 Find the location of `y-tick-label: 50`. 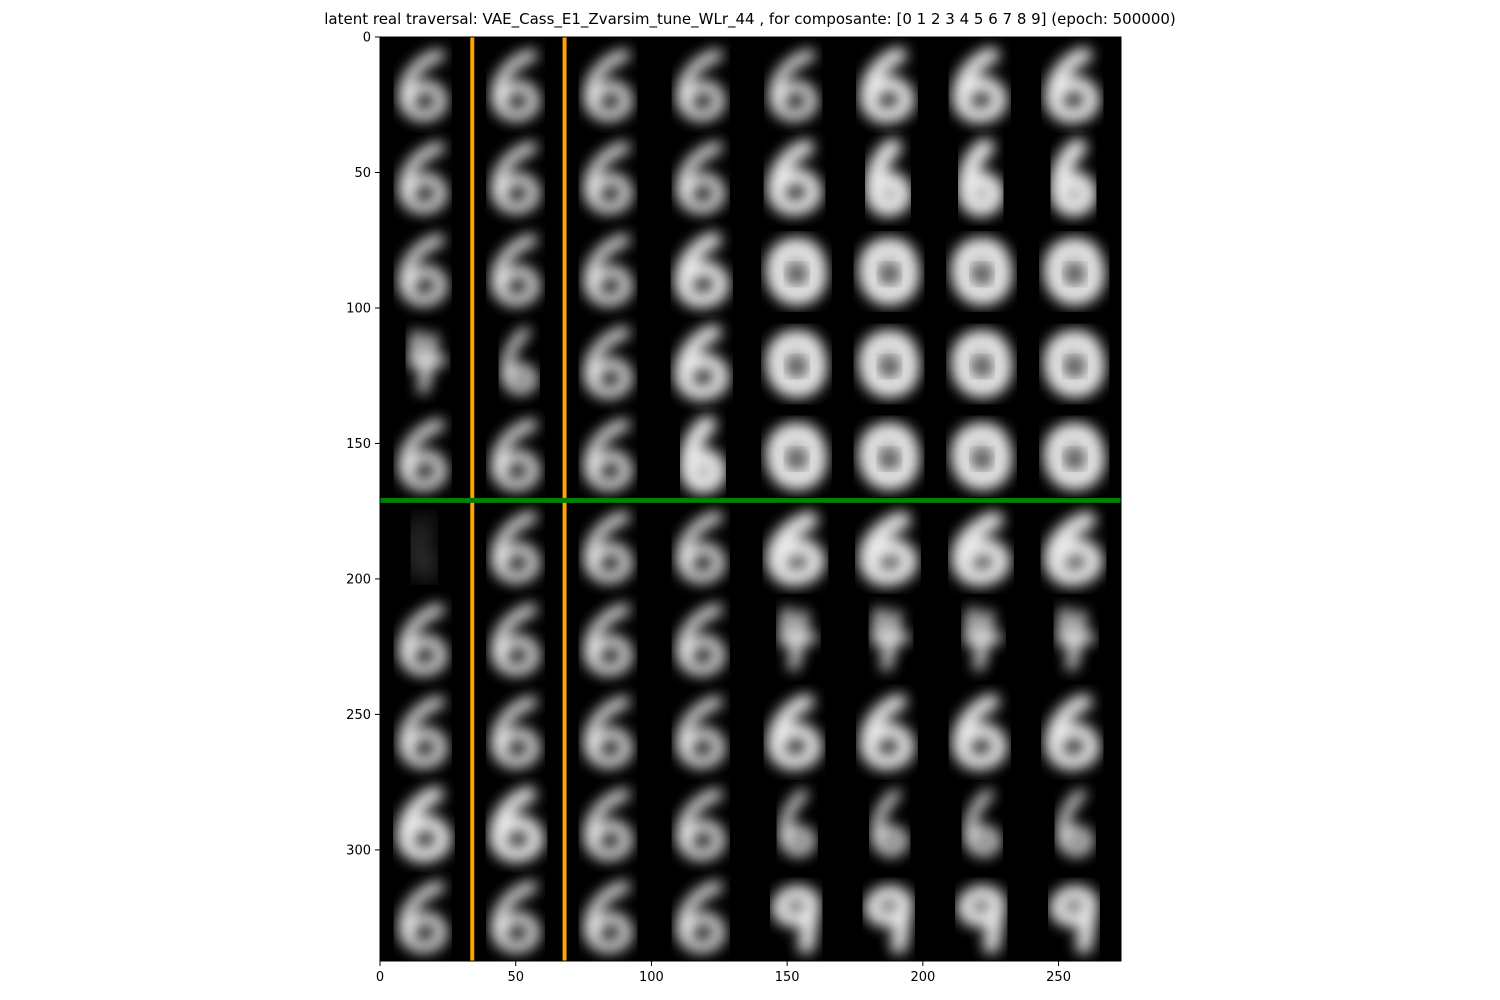

y-tick-label: 50 is located at coordinates (362, 173).